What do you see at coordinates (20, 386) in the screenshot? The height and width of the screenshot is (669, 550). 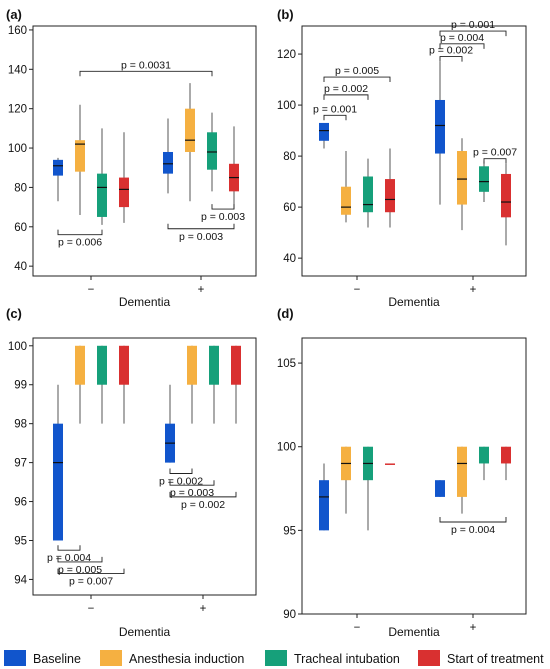 I see `y-tick-label: 99` at bounding box center [20, 386].